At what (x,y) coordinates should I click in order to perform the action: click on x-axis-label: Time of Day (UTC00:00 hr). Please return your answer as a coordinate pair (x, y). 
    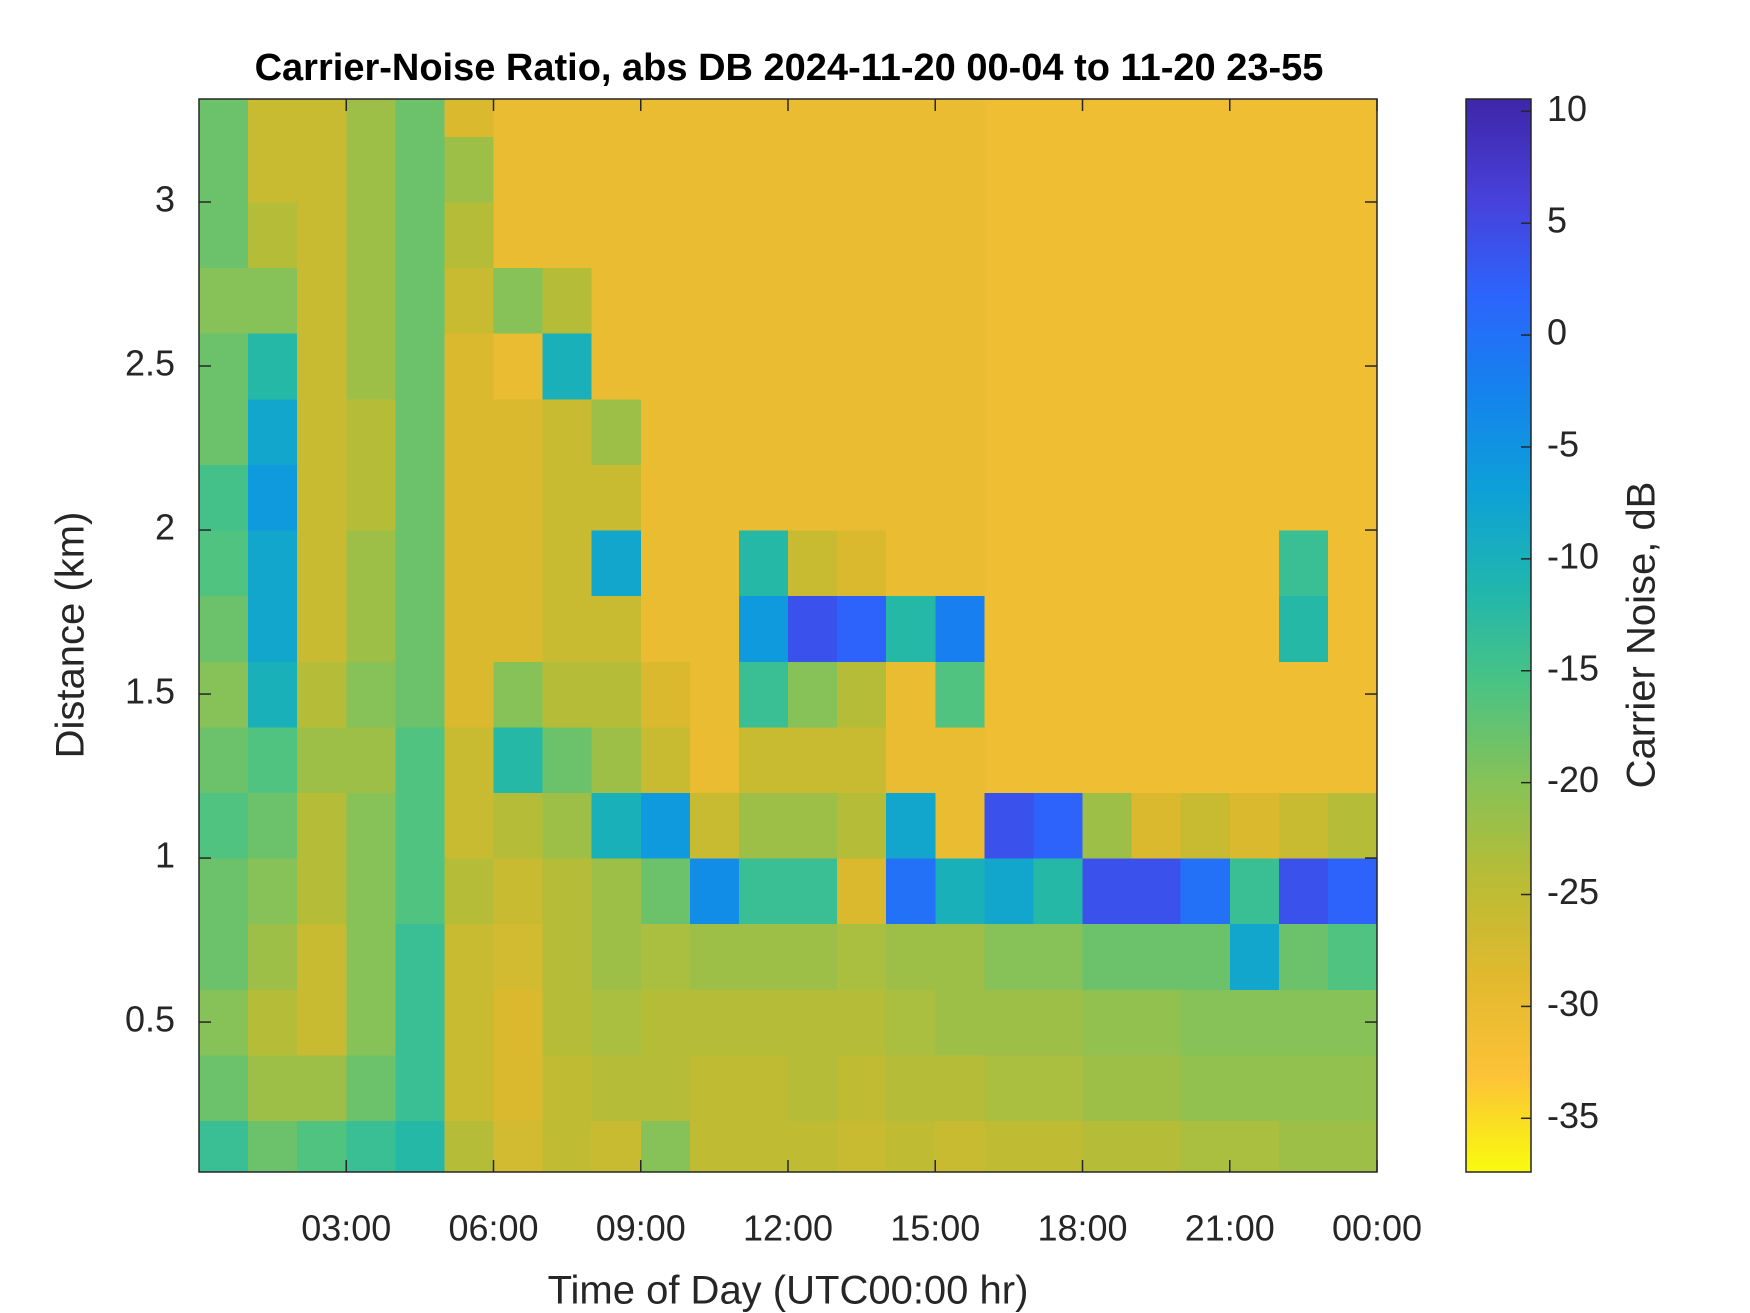
    Looking at the image, I should click on (788, 1291).